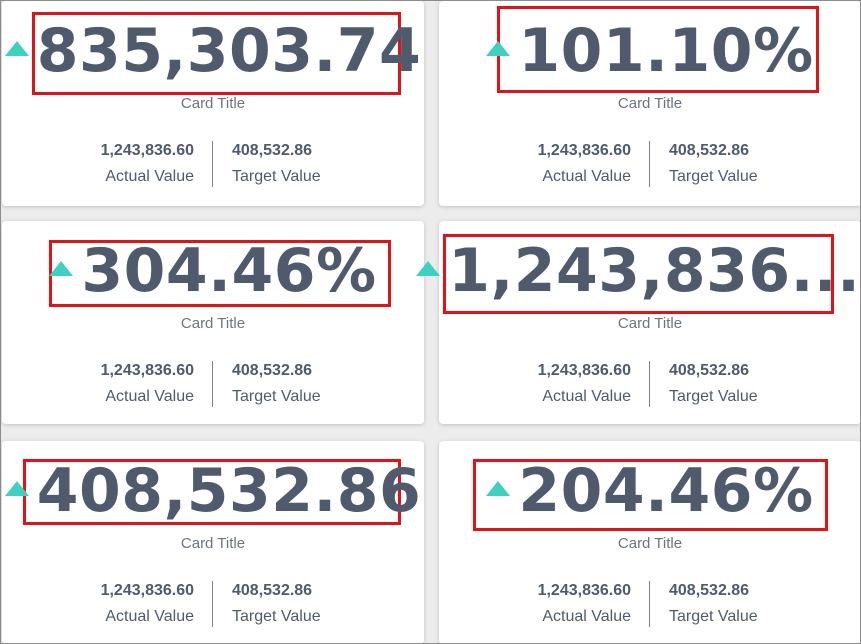 This screenshot has width=861, height=644. I want to click on kpi-value-row: 304.46%, so click(213, 271).